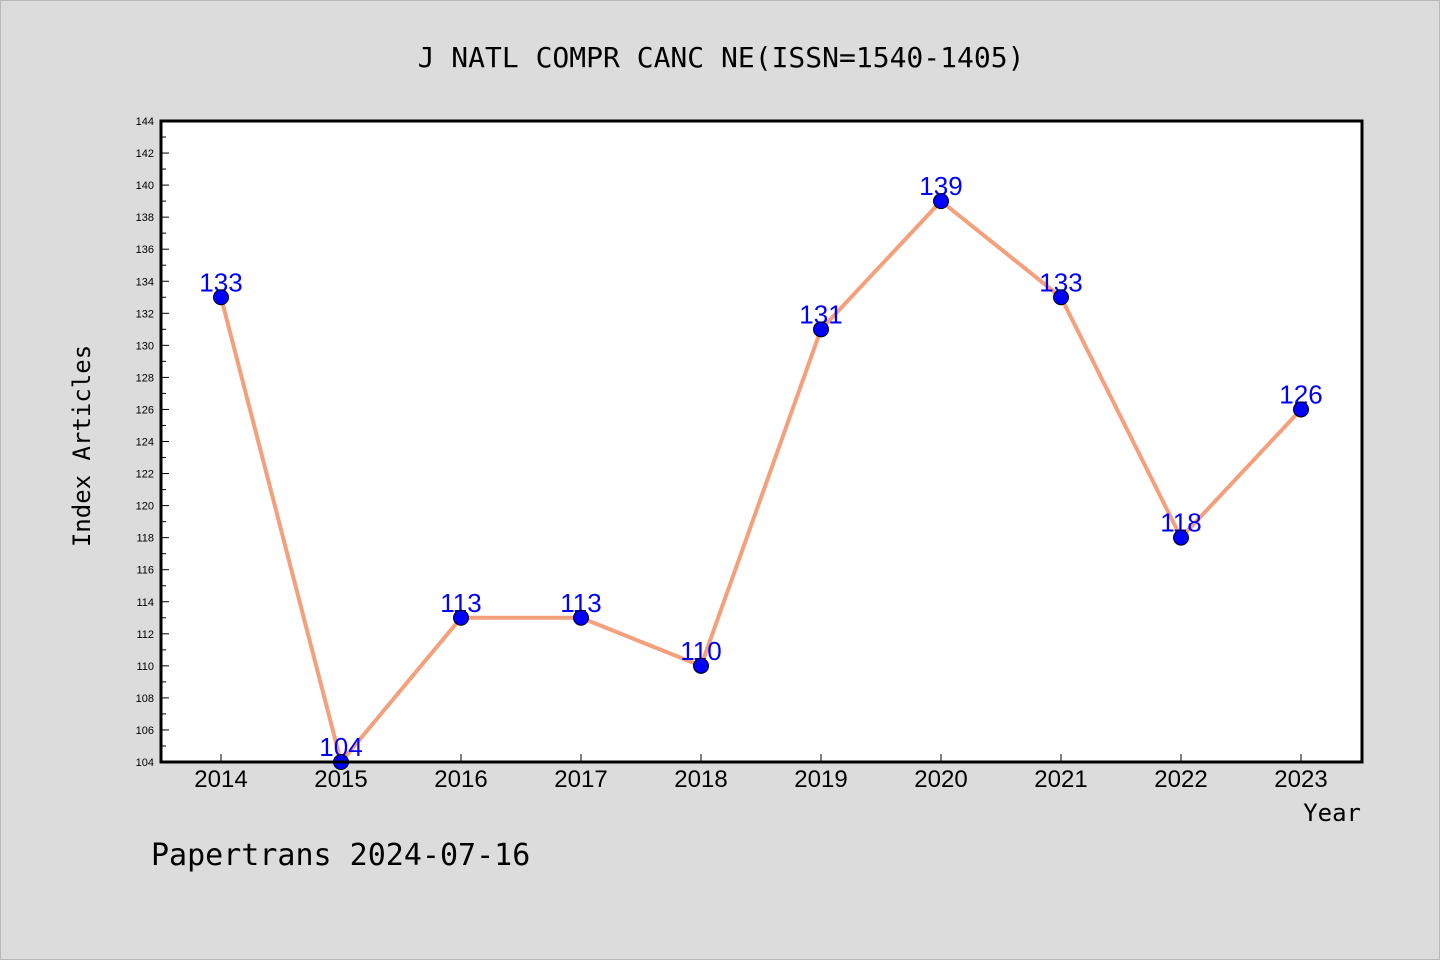 The height and width of the screenshot is (960, 1440). Describe the element at coordinates (145, 763) in the screenshot. I see `y-tick-label: 104` at that location.